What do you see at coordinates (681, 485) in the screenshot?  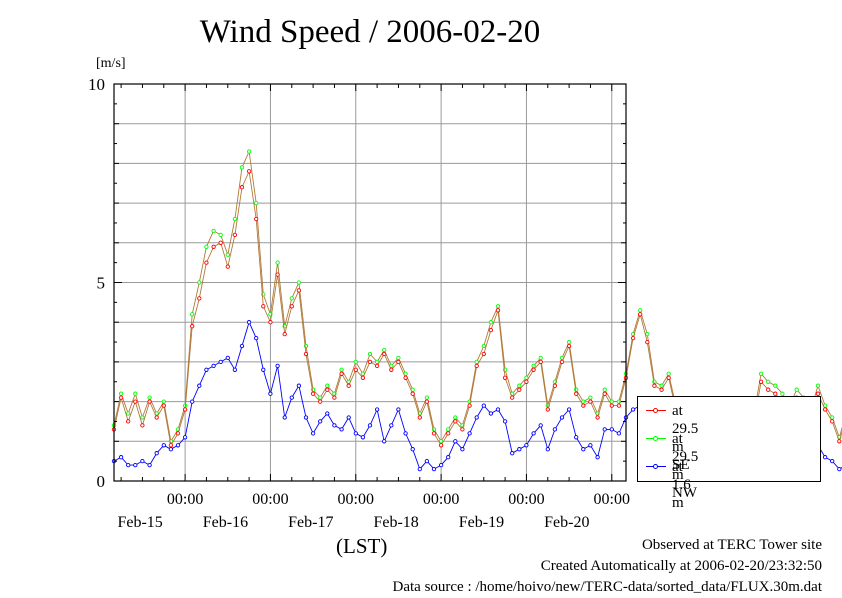 I see `legend-label-low: at 1.6 m` at bounding box center [681, 485].